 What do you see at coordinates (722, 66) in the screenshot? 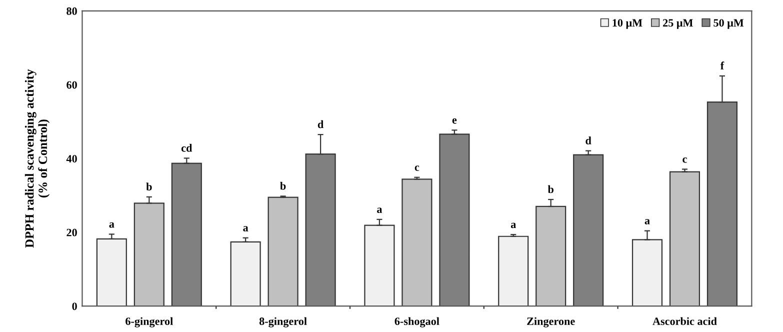
I see `annotation: f` at bounding box center [722, 66].